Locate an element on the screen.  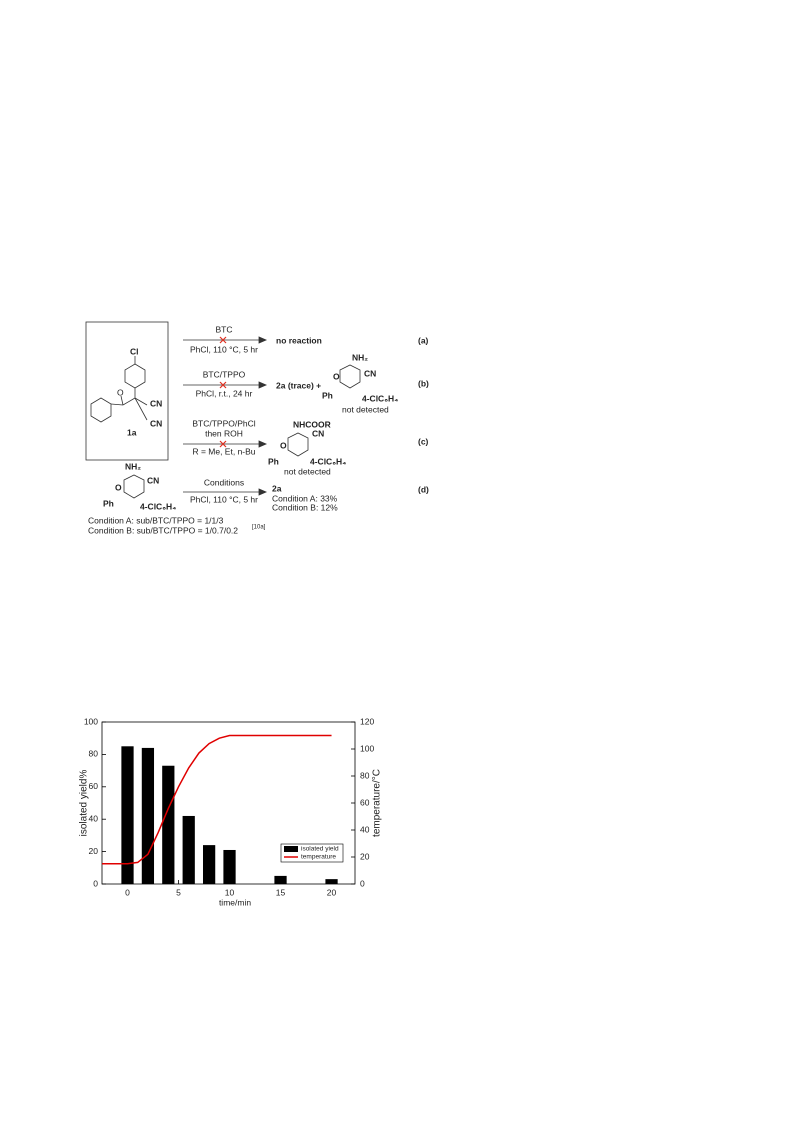
structures is located at coordinates (225, 427).